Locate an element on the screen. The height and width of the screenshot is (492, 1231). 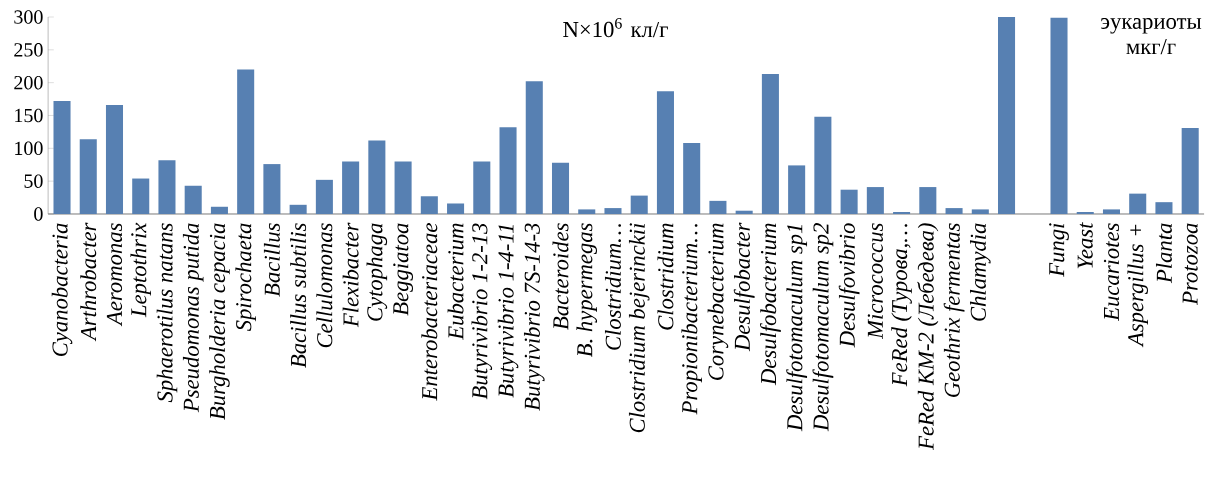
x-tick-label: Burgholderia cepacia is located at coordinates (219, 321).